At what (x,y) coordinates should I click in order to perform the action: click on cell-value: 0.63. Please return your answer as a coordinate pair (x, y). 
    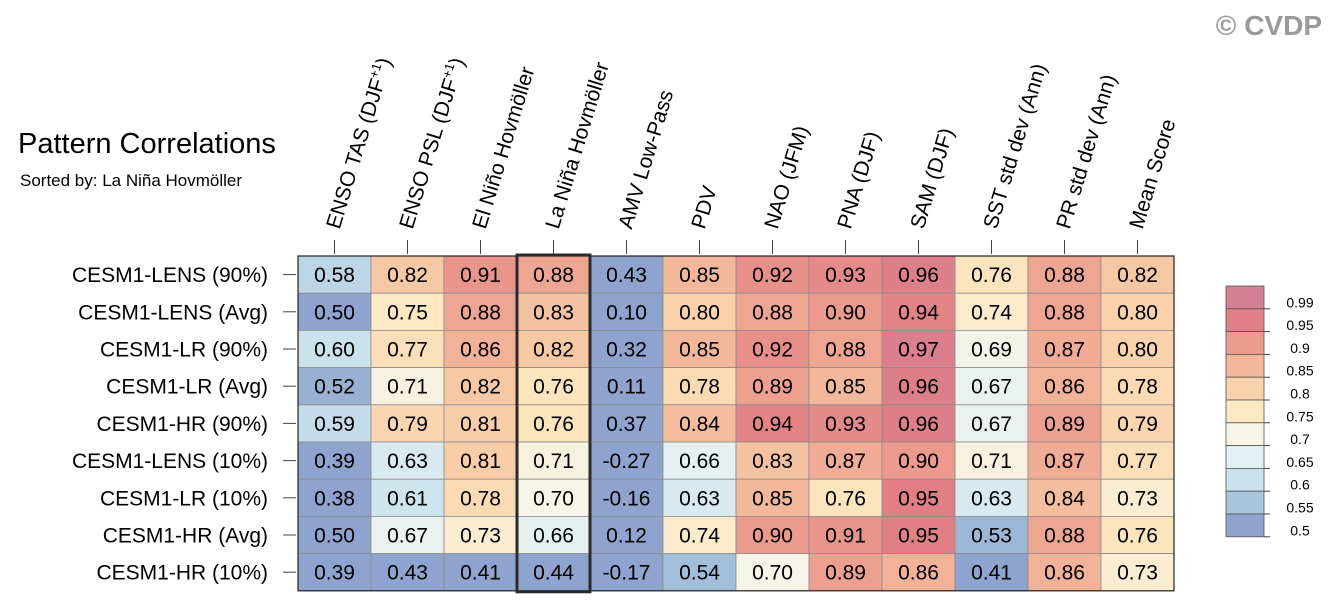
    Looking at the image, I should click on (699, 498).